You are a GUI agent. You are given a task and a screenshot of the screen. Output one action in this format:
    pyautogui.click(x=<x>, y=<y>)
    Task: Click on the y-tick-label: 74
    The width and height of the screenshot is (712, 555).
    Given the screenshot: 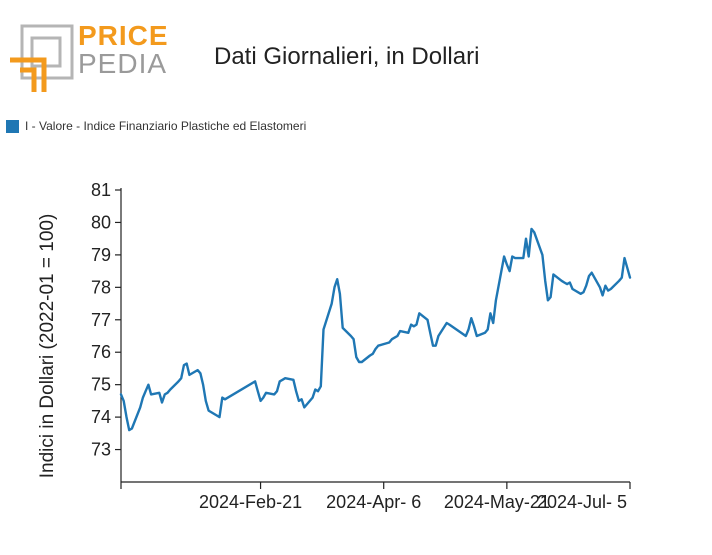 What is the action you would take?
    pyautogui.click(x=101, y=417)
    